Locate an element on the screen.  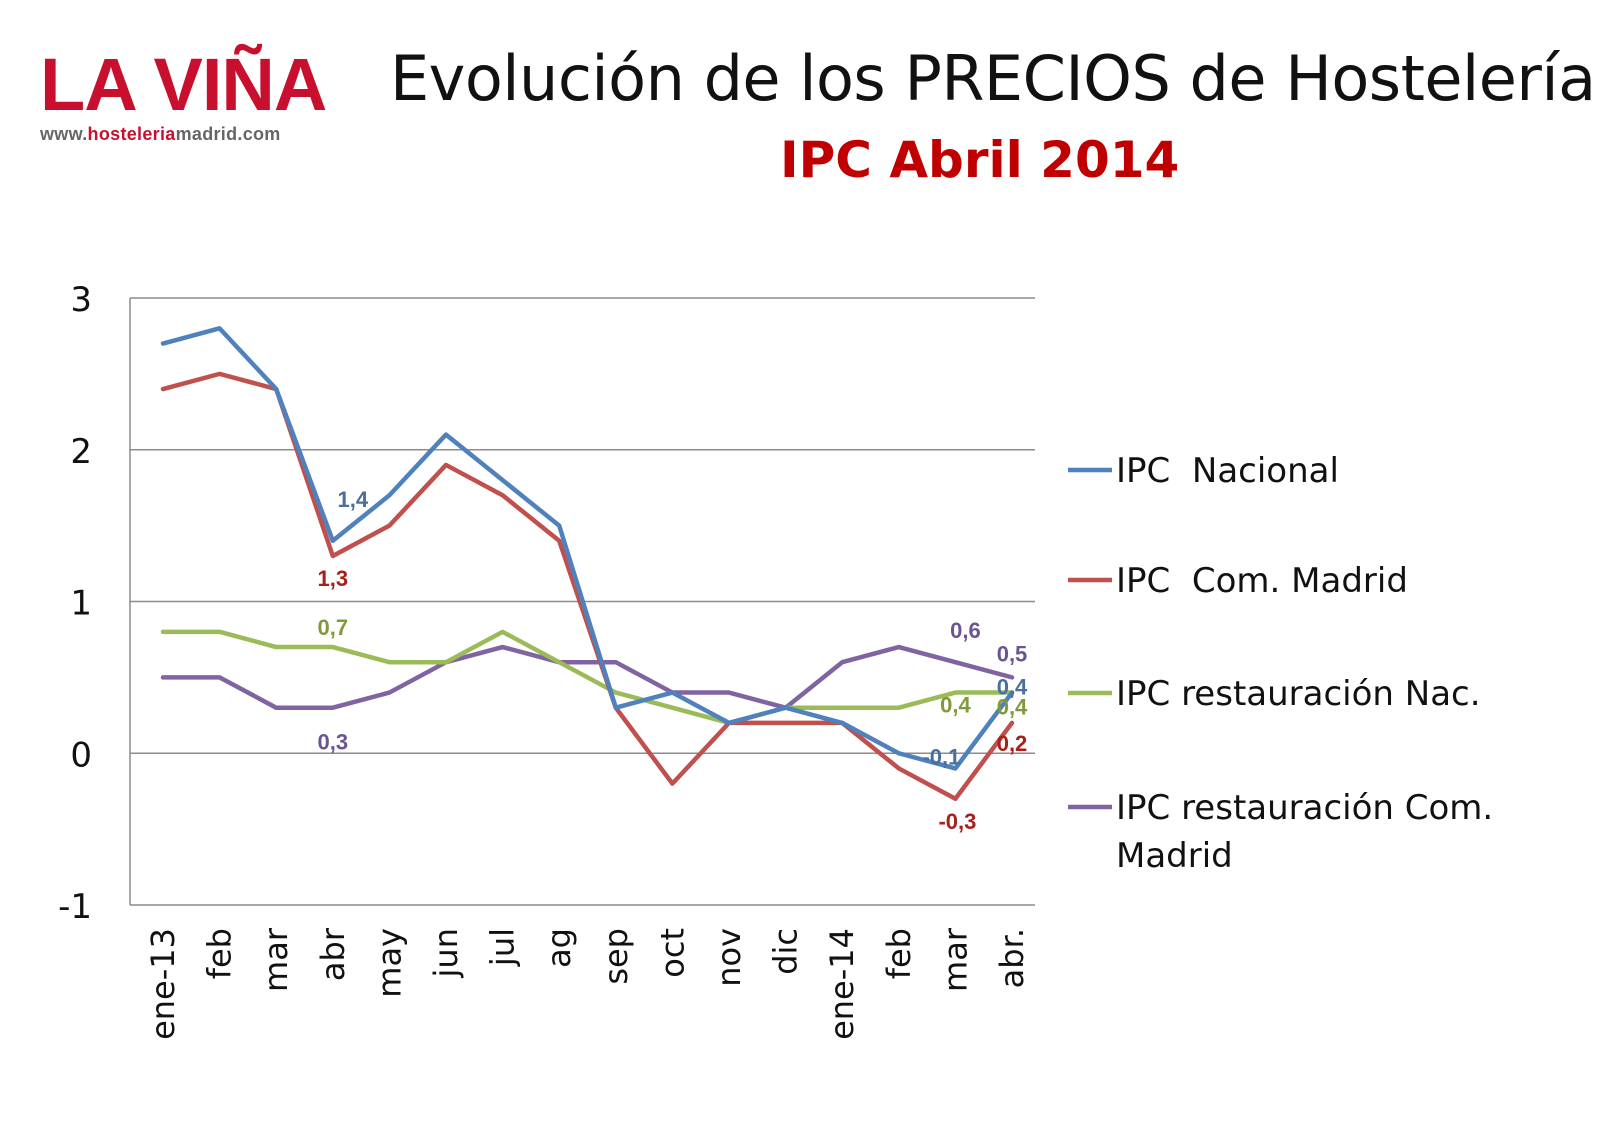
data-label: 0,2 is located at coordinates (1012, 743).